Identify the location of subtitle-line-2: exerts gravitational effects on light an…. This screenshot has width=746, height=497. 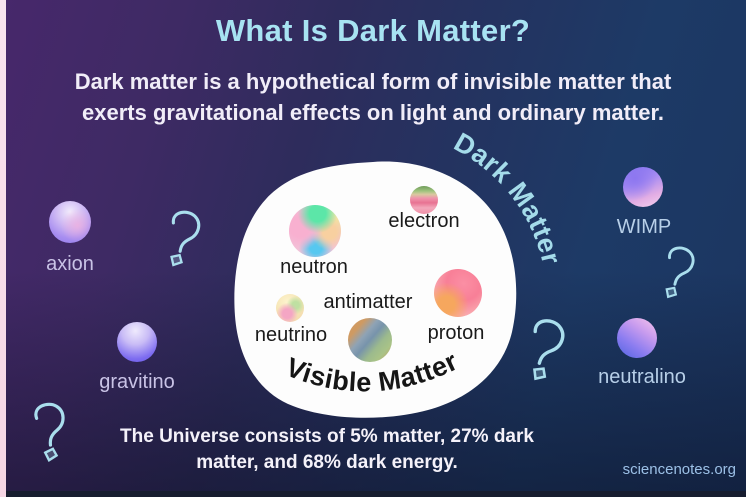
(373, 113).